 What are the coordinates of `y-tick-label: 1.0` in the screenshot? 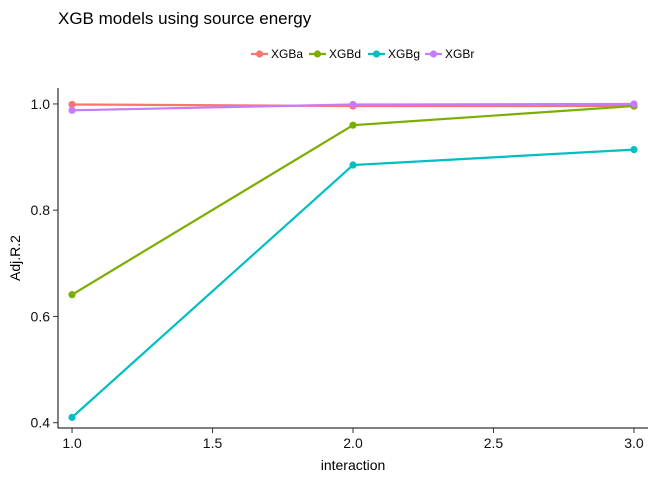 It's located at (41, 104).